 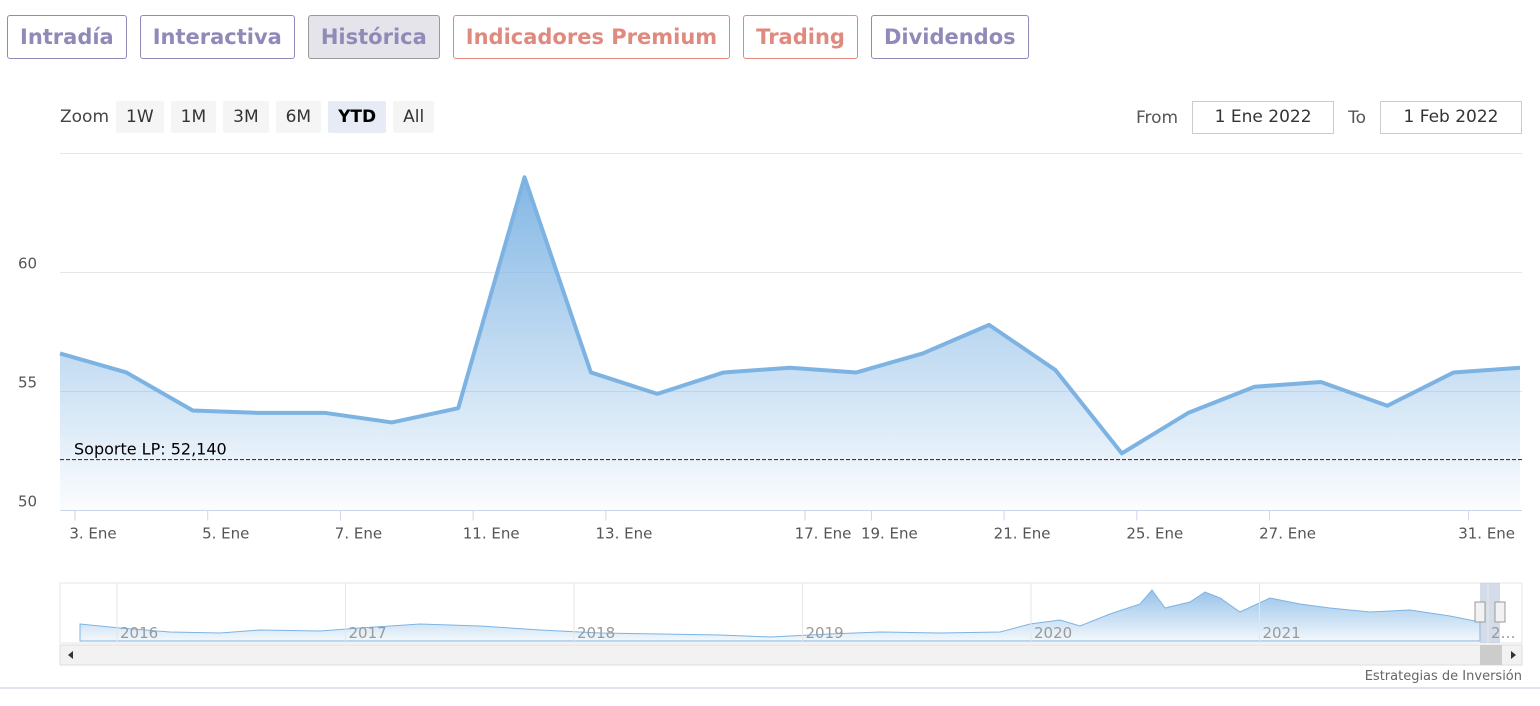 What do you see at coordinates (1022, 534) in the screenshot?
I see `x-tick-label: 21. Ene` at bounding box center [1022, 534].